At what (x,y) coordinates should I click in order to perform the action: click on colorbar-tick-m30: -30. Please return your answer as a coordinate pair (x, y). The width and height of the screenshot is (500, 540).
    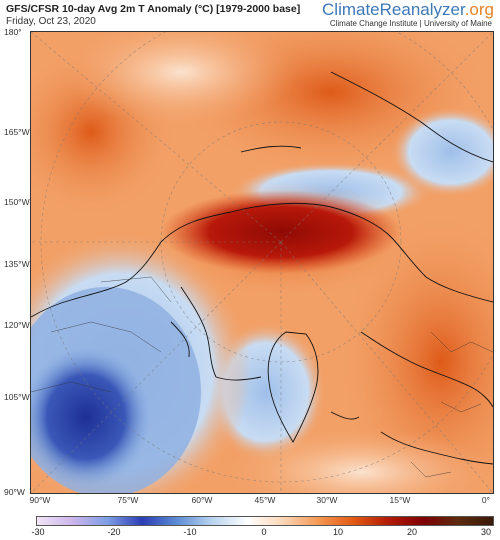
    Looking at the image, I should click on (38, 532).